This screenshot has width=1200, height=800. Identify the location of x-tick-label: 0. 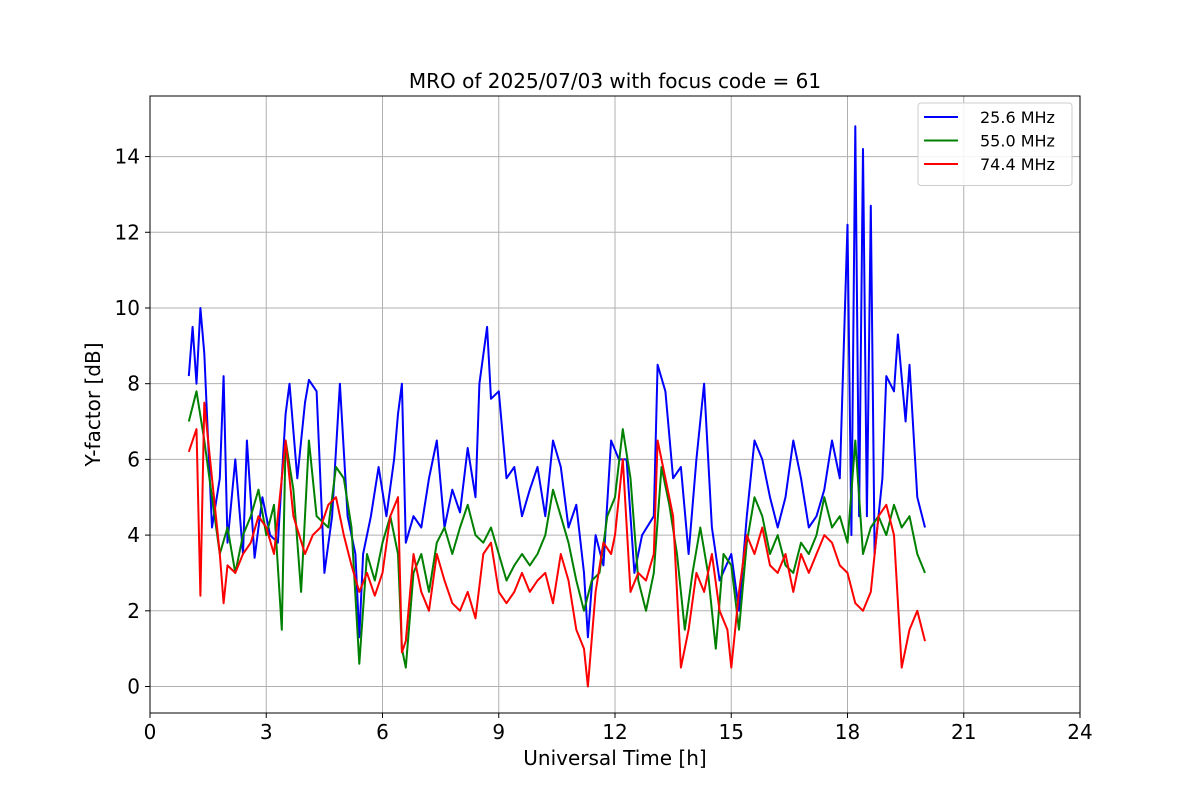
(150, 732).